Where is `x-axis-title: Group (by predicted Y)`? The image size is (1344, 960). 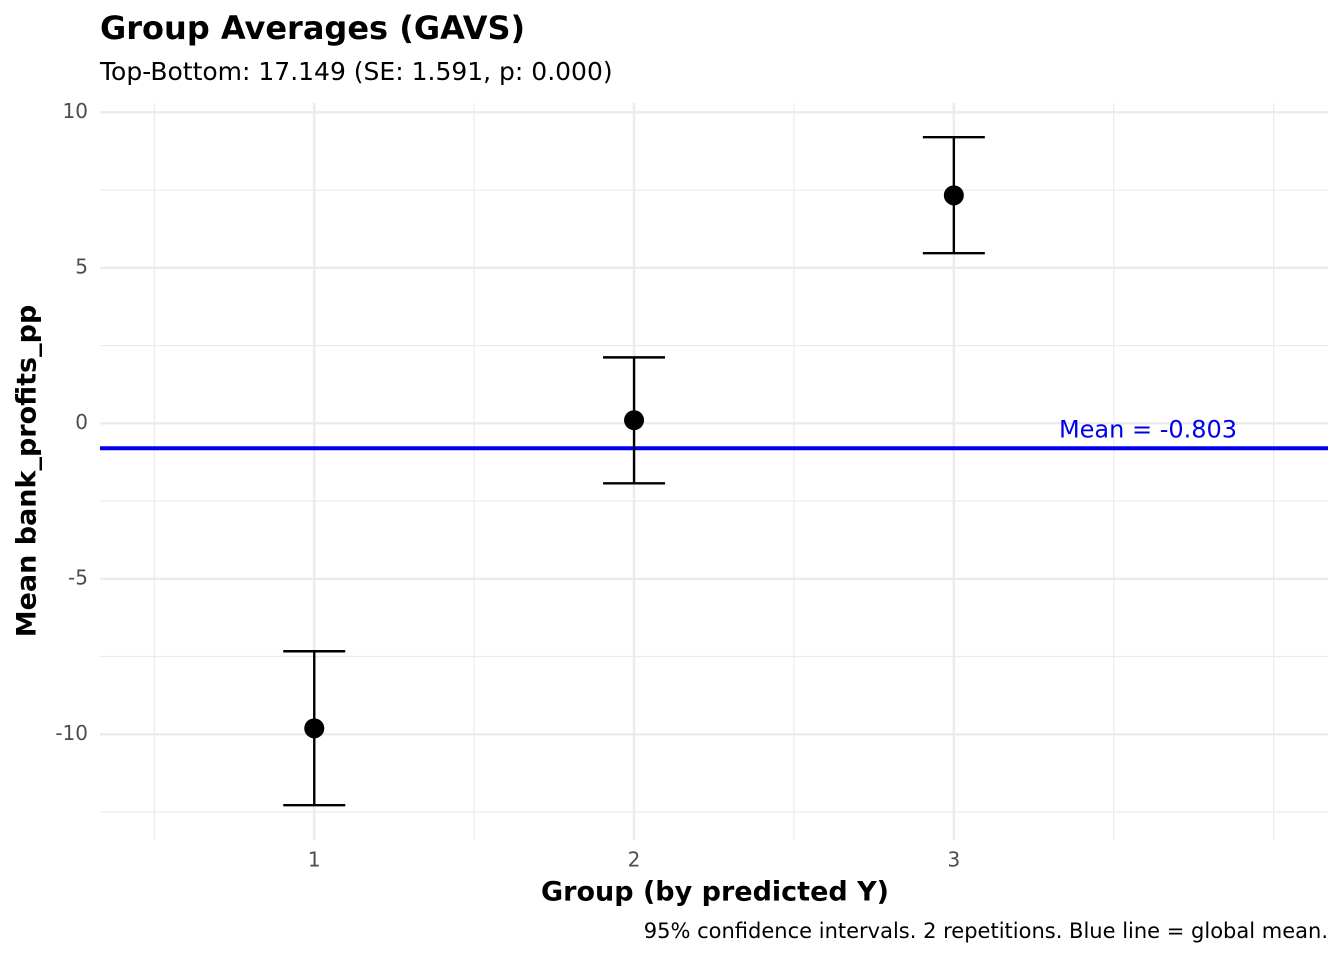 x-axis-title: Group (by predicted Y) is located at coordinates (715, 892).